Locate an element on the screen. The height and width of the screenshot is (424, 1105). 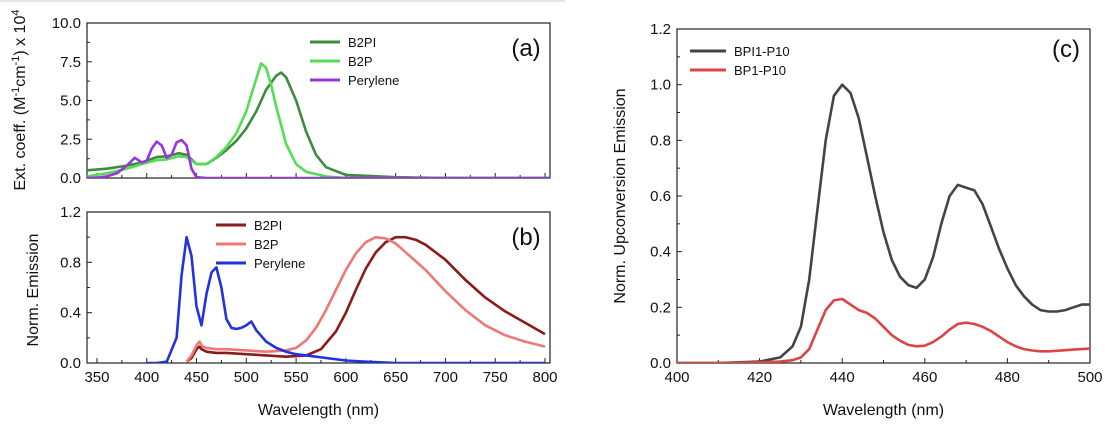
y-axis-label-c: Norm. Upconversion Emission is located at coordinates (620, 195).